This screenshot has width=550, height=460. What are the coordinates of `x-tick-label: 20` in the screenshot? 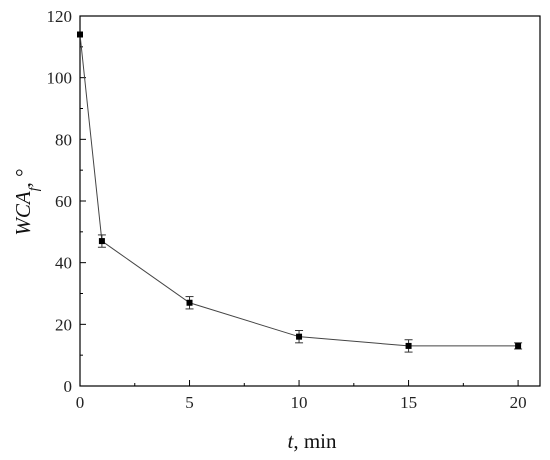 It's located at (518, 402).